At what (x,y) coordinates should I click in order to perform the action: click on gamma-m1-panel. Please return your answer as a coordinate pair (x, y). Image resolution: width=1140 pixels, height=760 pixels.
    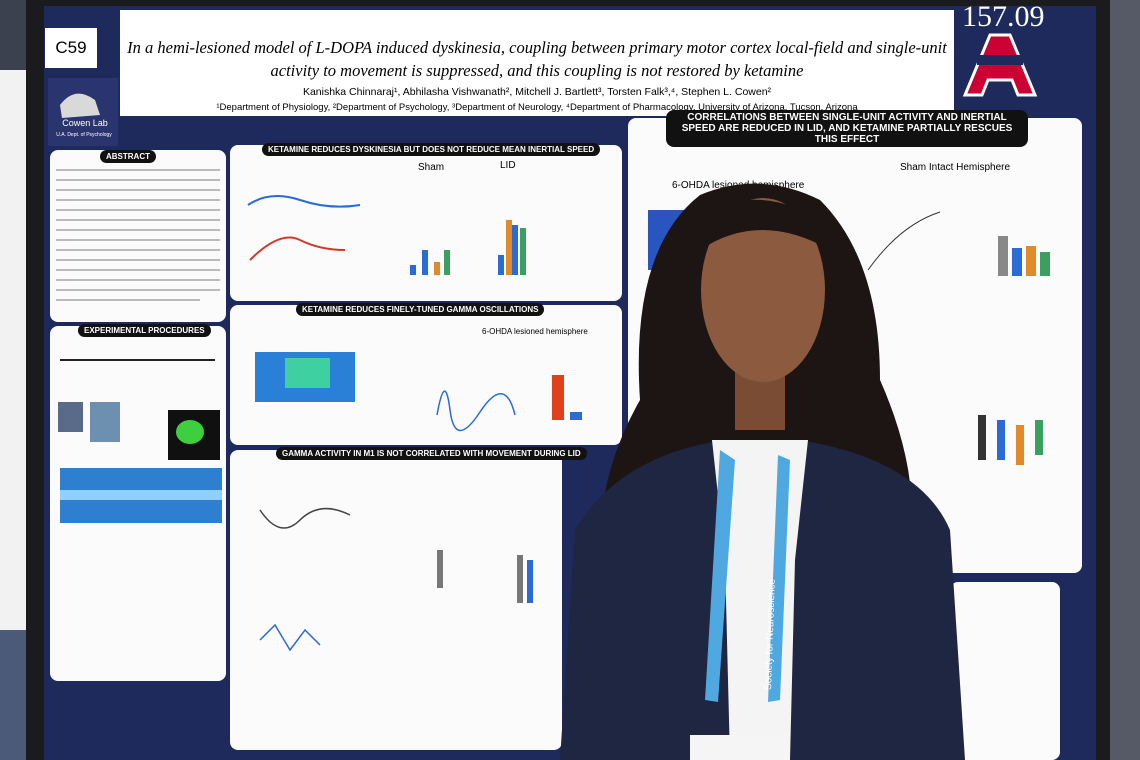
    Looking at the image, I should click on (396, 600).